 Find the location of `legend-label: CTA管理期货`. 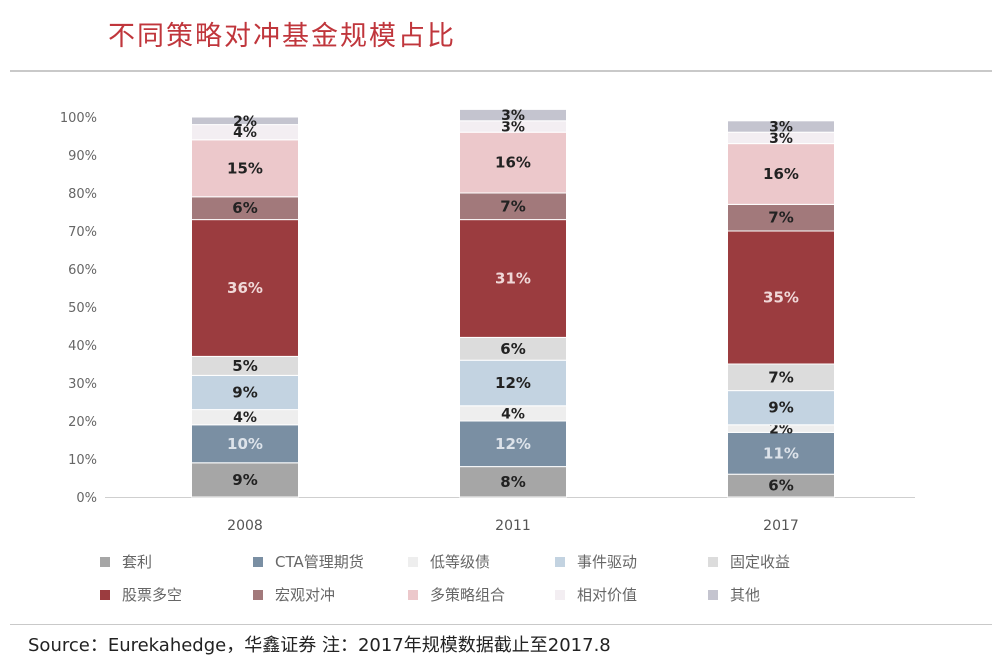

legend-label: CTA管理期货 is located at coordinates (319, 562).